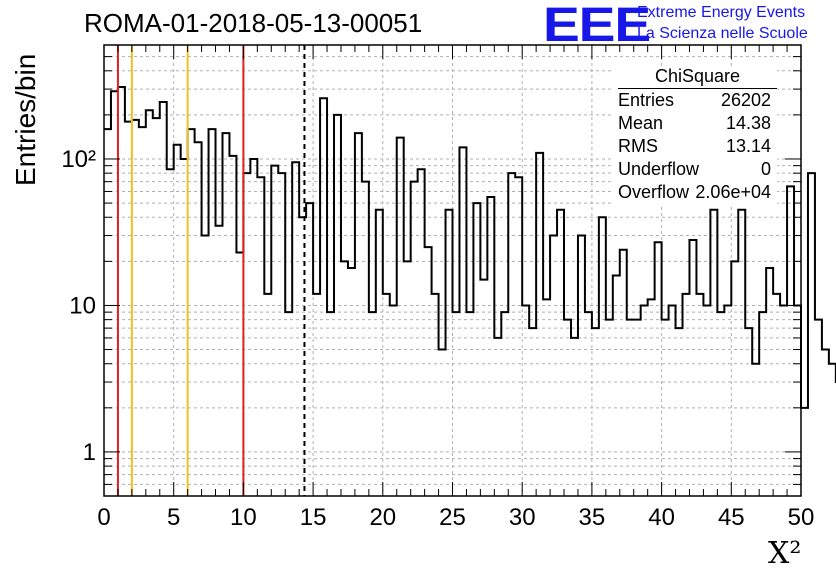 The image size is (836, 572). What do you see at coordinates (722, 33) in the screenshot?
I see `logo-line-2: La Scienza nelle Scuole` at bounding box center [722, 33].